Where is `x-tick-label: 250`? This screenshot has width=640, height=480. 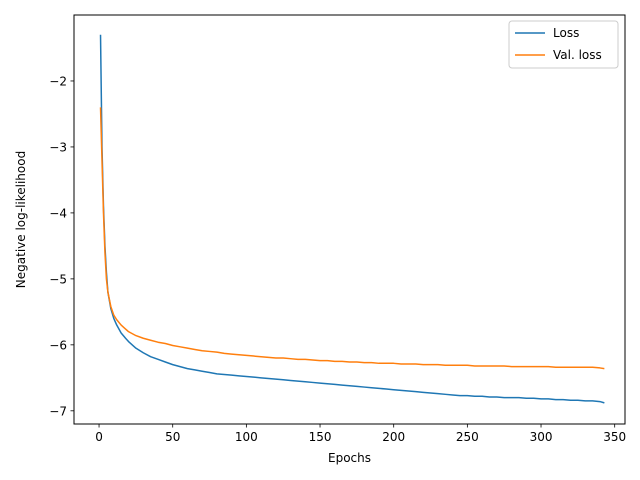
x-tick-label: 250 is located at coordinates (467, 437).